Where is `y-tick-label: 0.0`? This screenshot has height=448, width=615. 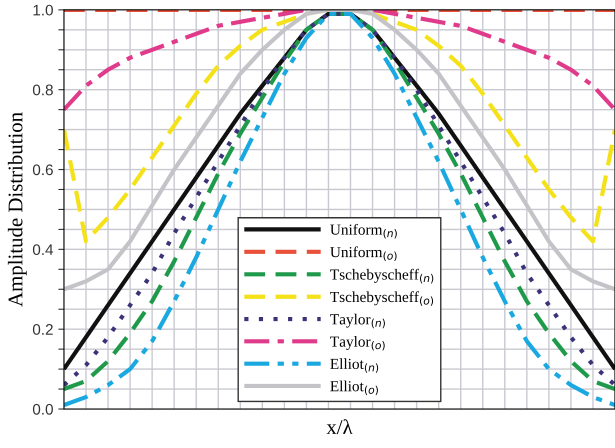
y-tick-label: 0.0 is located at coordinates (42, 409).